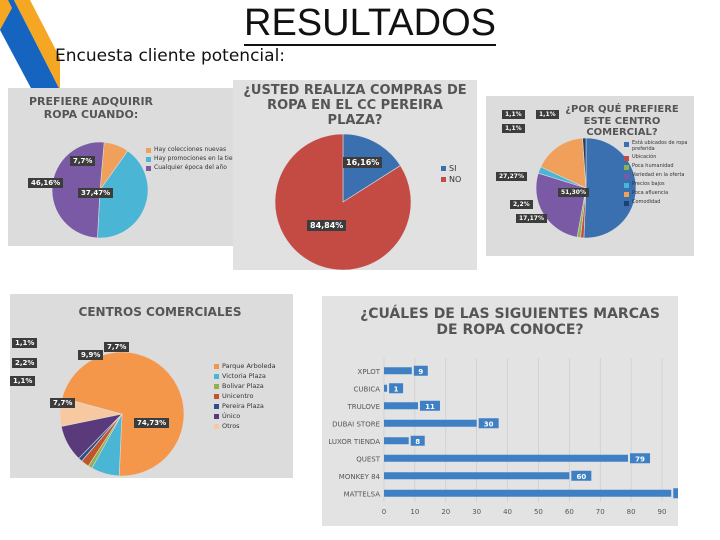  I want to click on legend-item: Hay promociones en la tienda, so click(198, 158).